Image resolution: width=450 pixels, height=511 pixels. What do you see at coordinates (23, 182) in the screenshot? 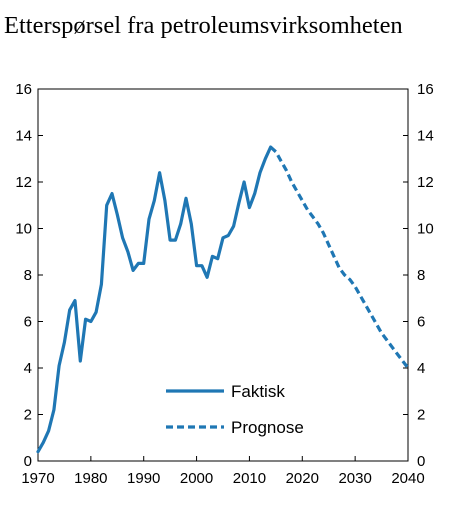
I see `y-tick-label-left: 12` at bounding box center [23, 182].